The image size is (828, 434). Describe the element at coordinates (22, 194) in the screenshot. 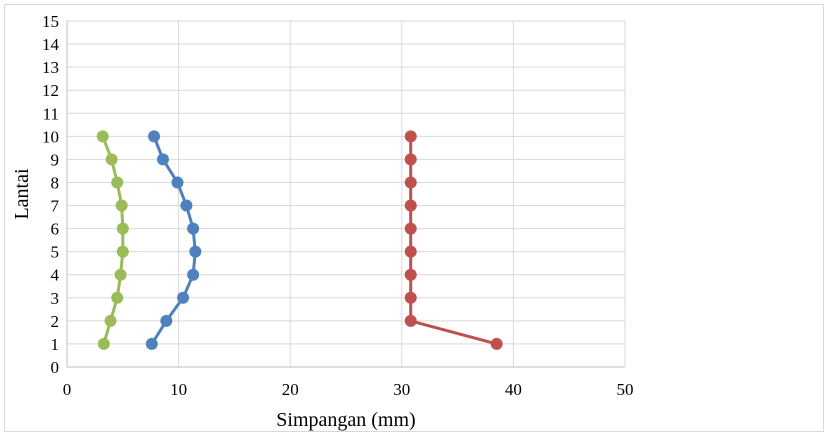

I see `y-axis-label: Lantai` at that location.